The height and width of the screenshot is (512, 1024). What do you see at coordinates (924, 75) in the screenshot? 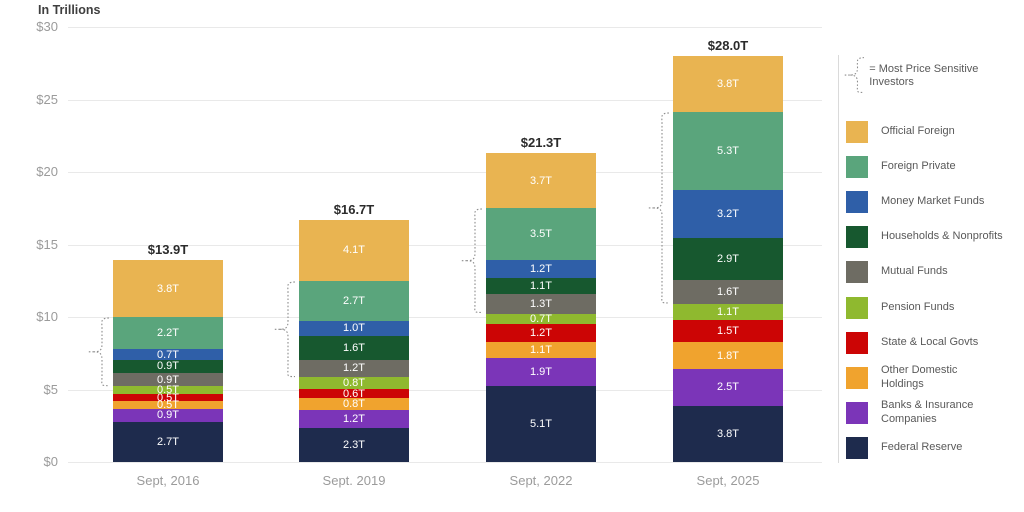
I see `price-sensitive-annotation-label: = Most Price Sensitive Investors` at bounding box center [924, 75].